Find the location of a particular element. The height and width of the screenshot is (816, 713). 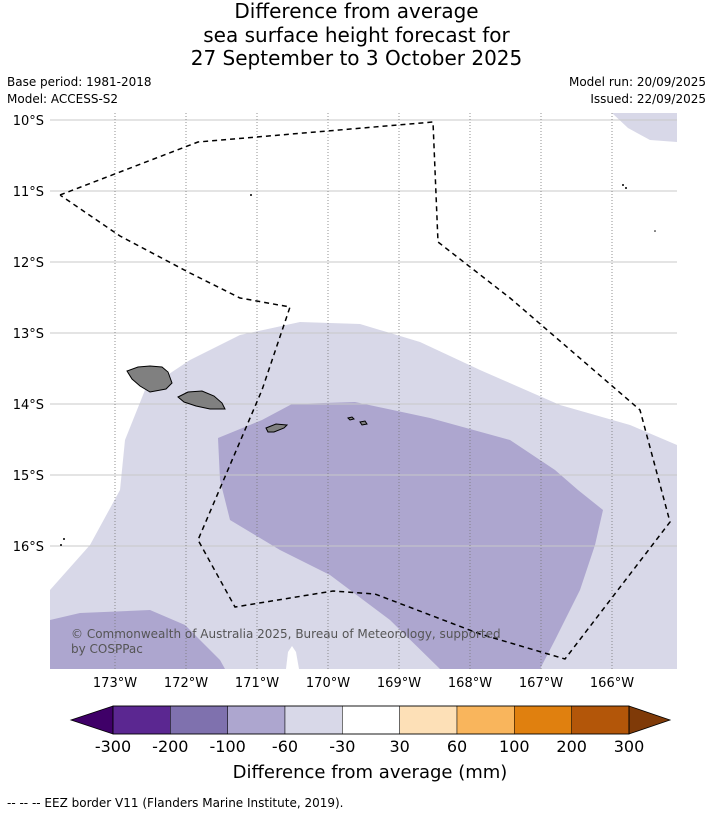

colorbar-tick-label: 300 is located at coordinates (629, 746).